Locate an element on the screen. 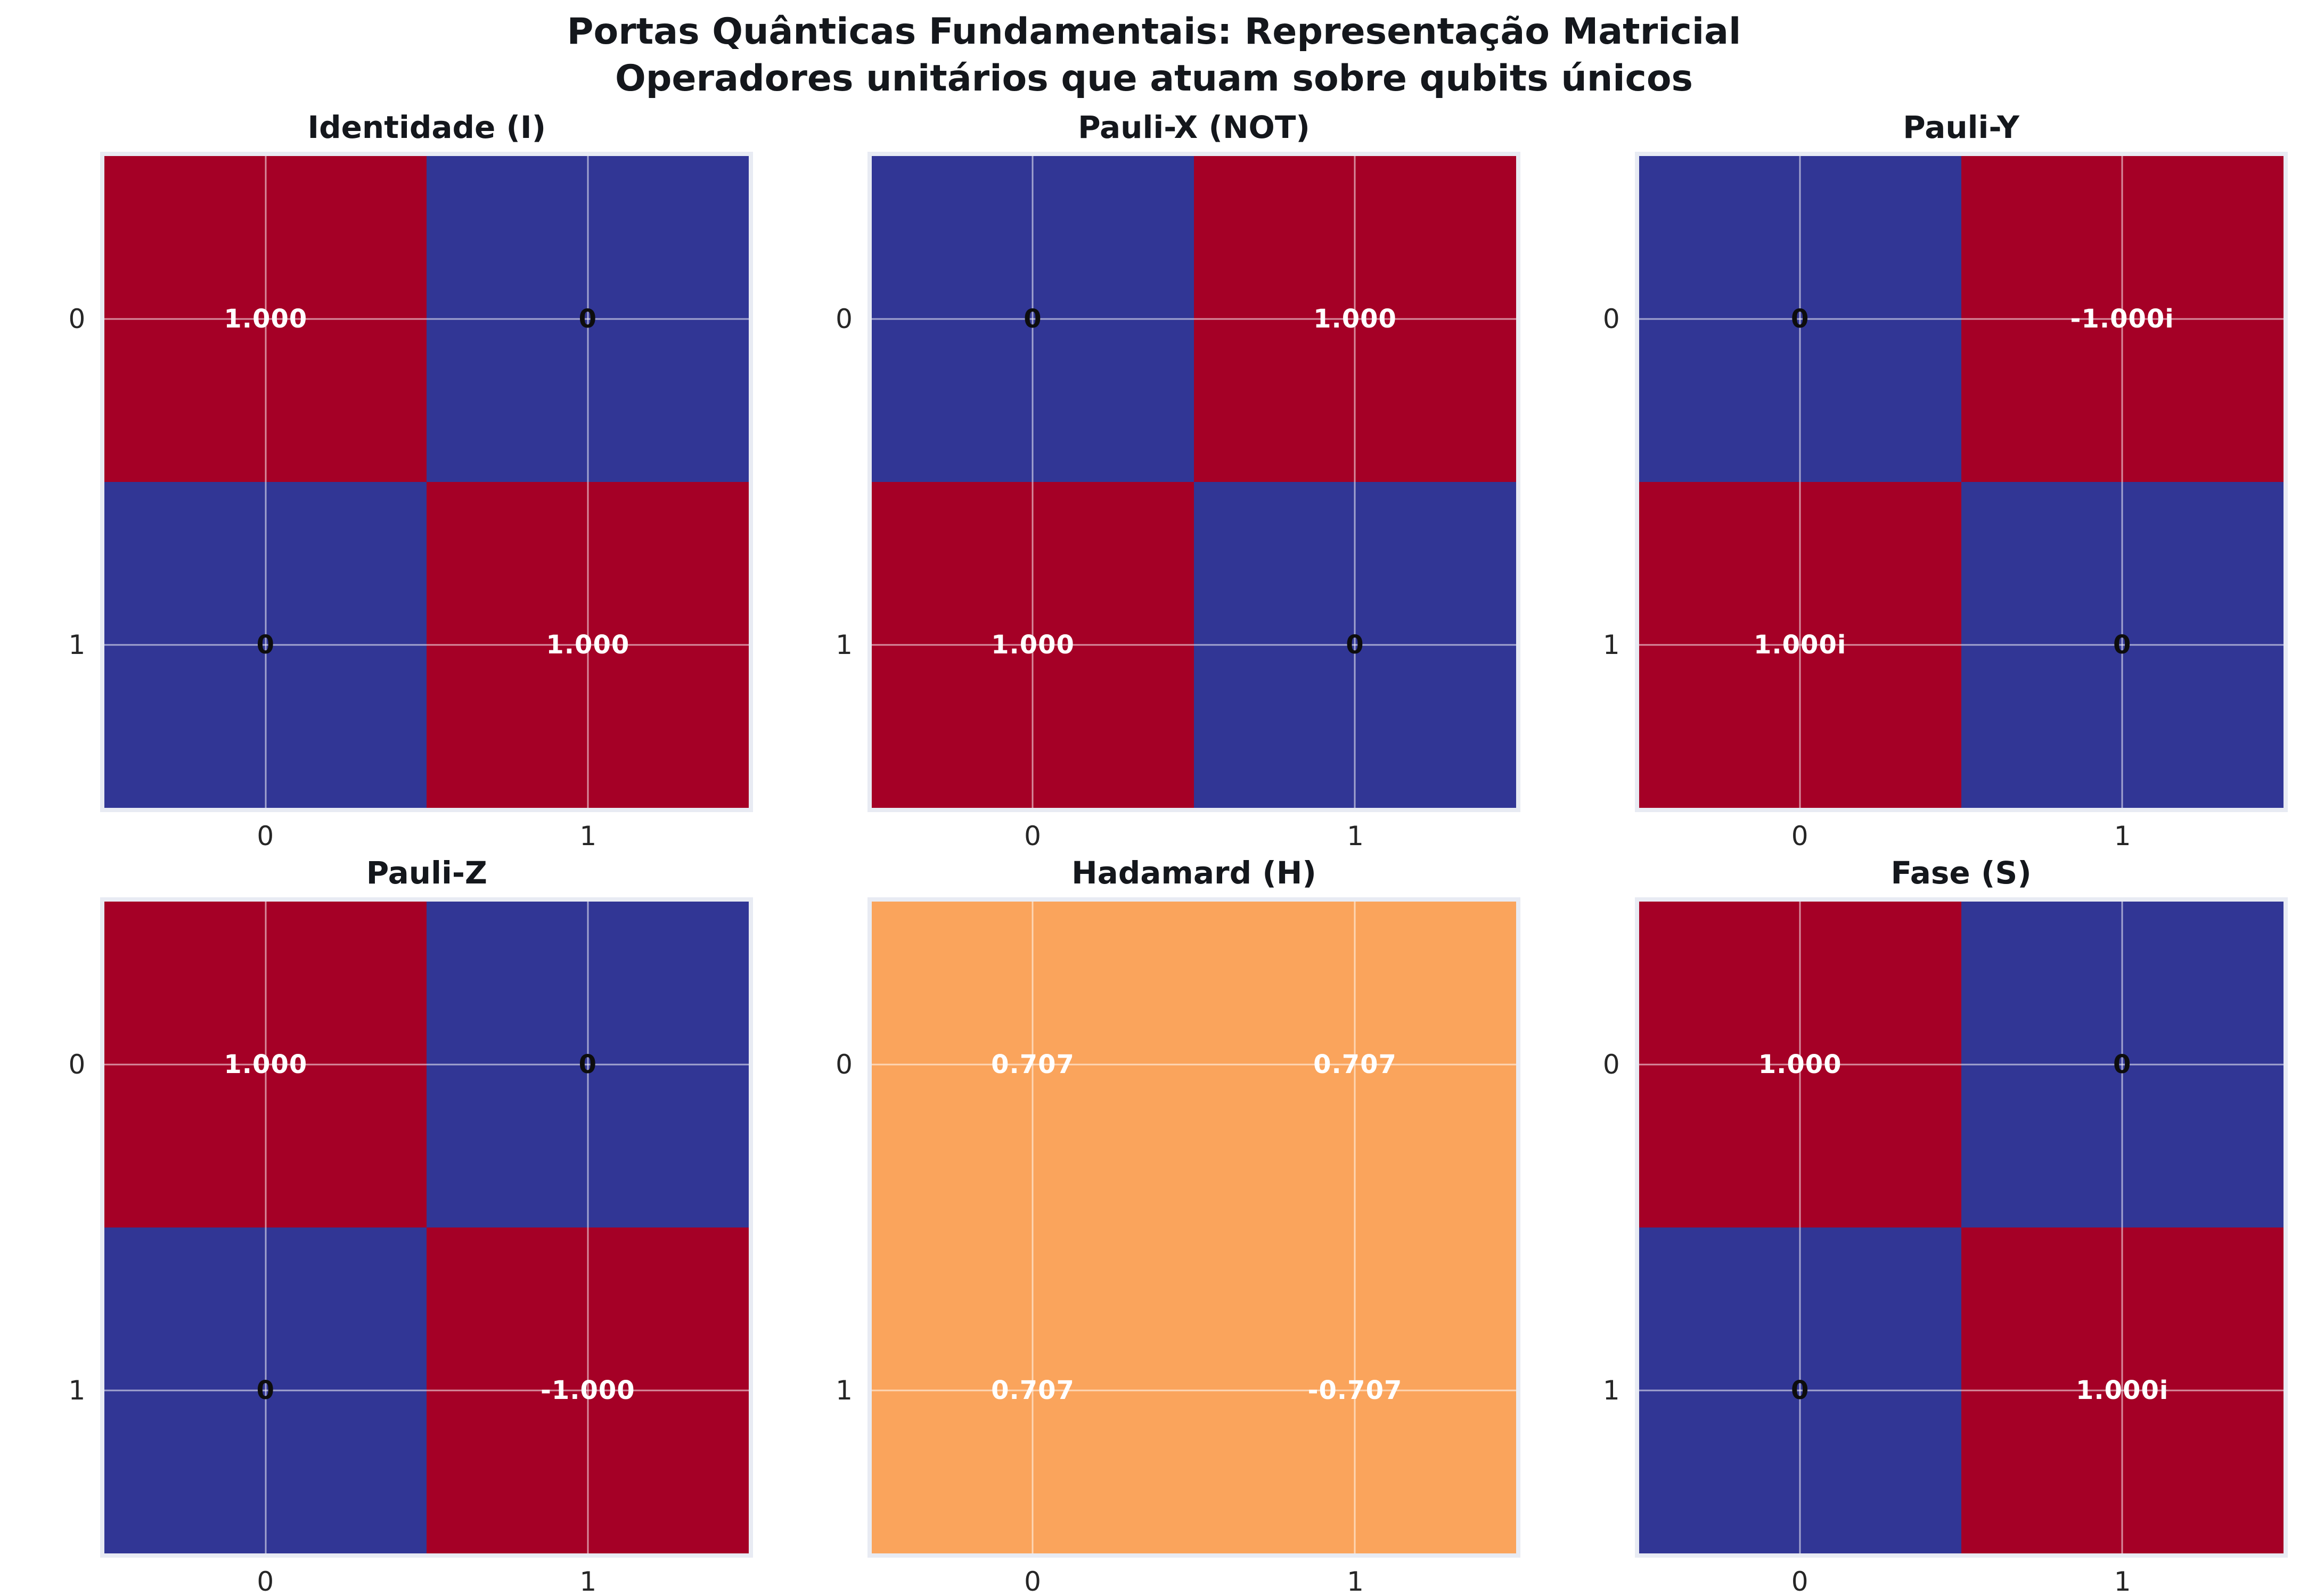 Image resolution: width=2308 pixels, height=1596 pixels. subplot-title: Pauli-Z is located at coordinates (426, 872).